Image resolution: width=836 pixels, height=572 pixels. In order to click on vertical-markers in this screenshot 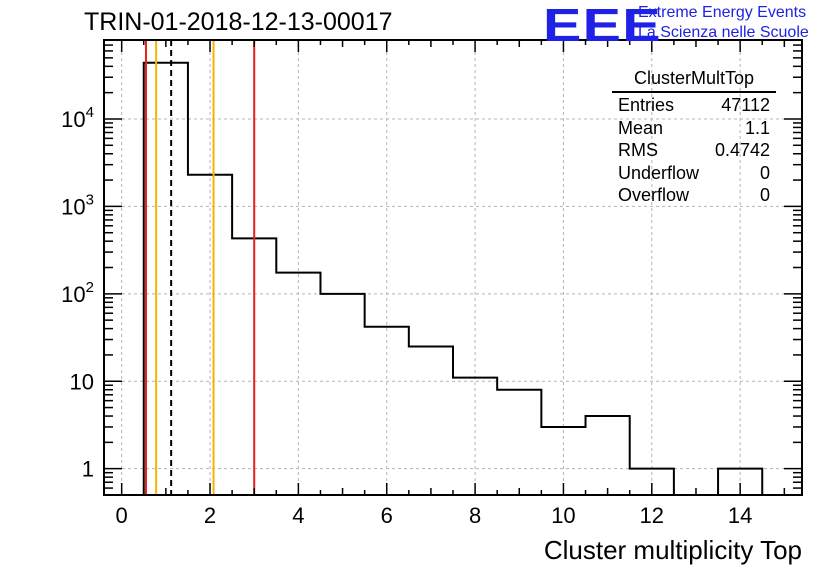, I will do `click(200, 267)`.